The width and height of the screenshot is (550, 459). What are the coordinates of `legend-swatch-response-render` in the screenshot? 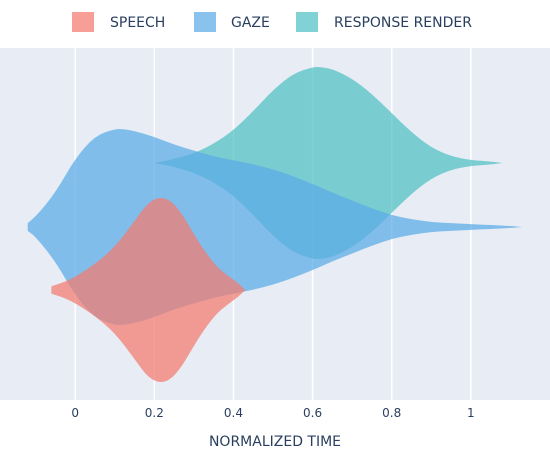 It's located at (307, 22).